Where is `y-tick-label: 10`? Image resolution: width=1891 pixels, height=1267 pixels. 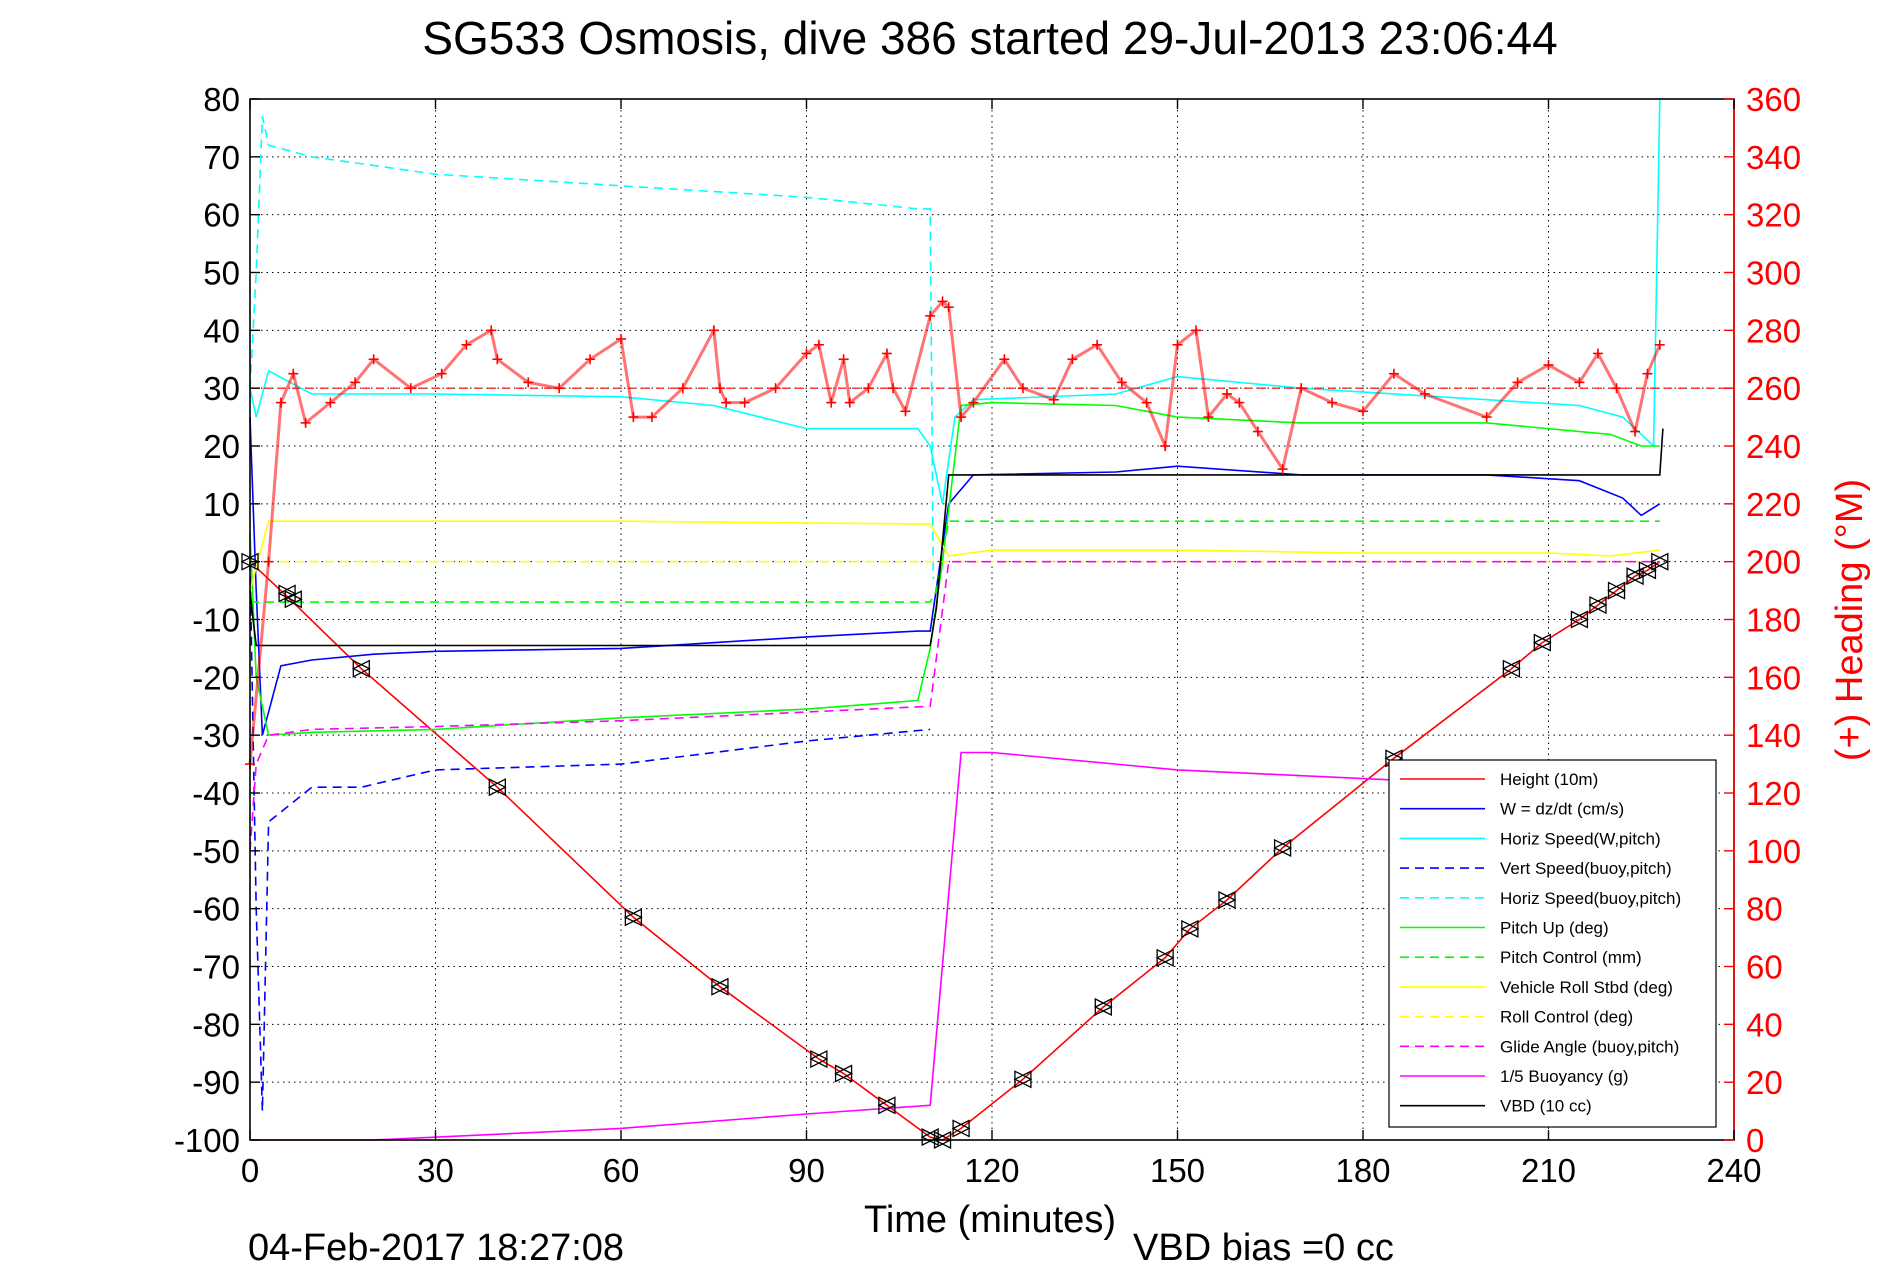 y-tick-label: 10 is located at coordinates (221, 504).